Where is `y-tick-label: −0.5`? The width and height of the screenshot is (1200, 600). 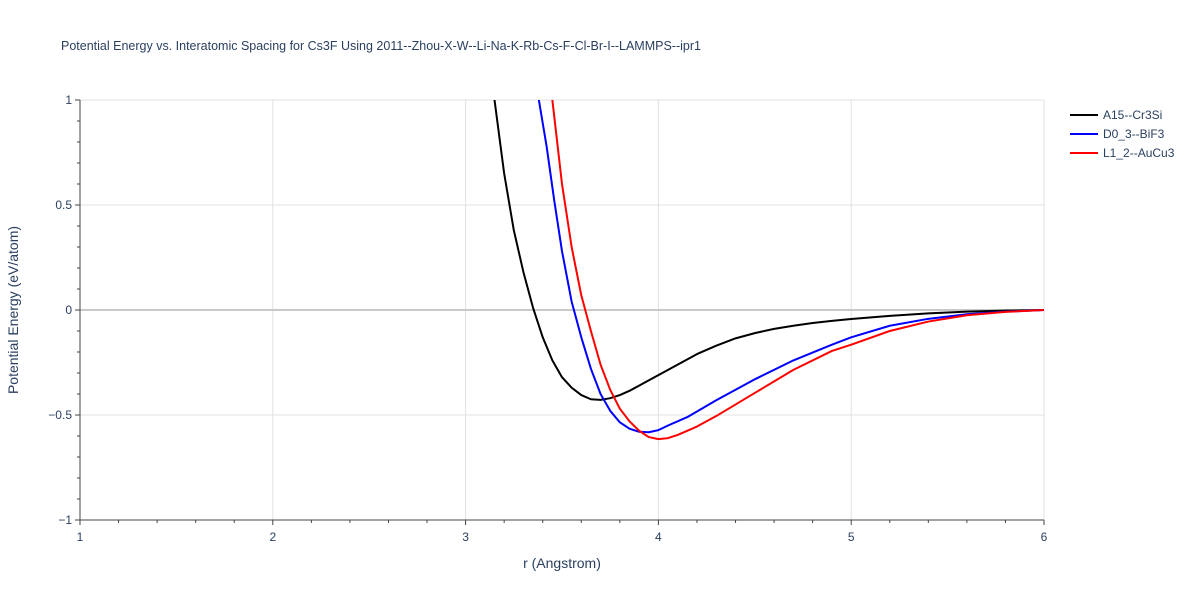
y-tick-label: −0.5 is located at coordinates (60, 415).